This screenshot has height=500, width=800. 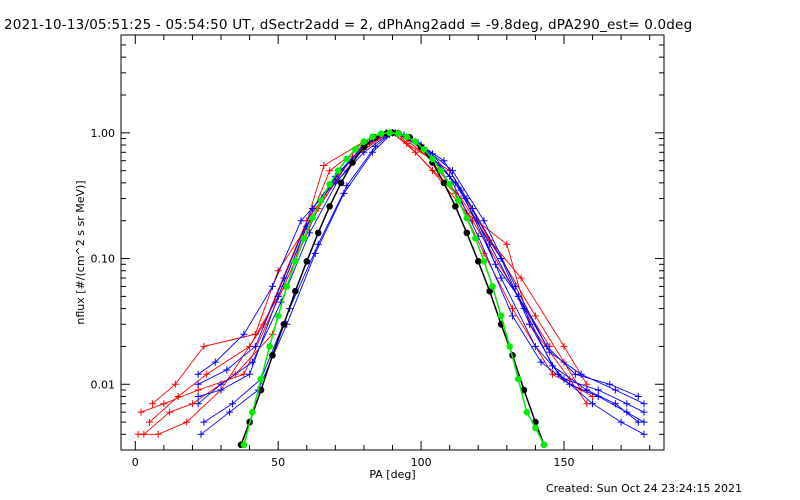 What do you see at coordinates (563, 462) in the screenshot?
I see `x-tick-label: 150` at bounding box center [563, 462].